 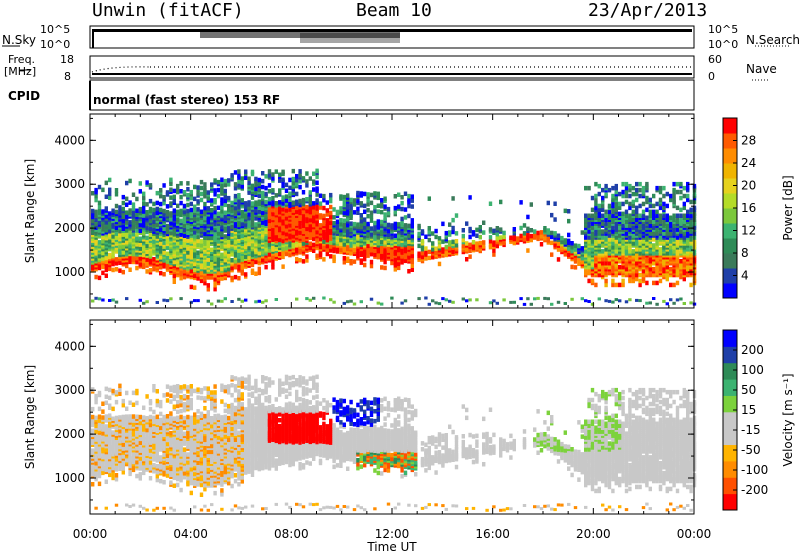 I want to click on nsky-label: N.Sky, so click(x=19, y=40).